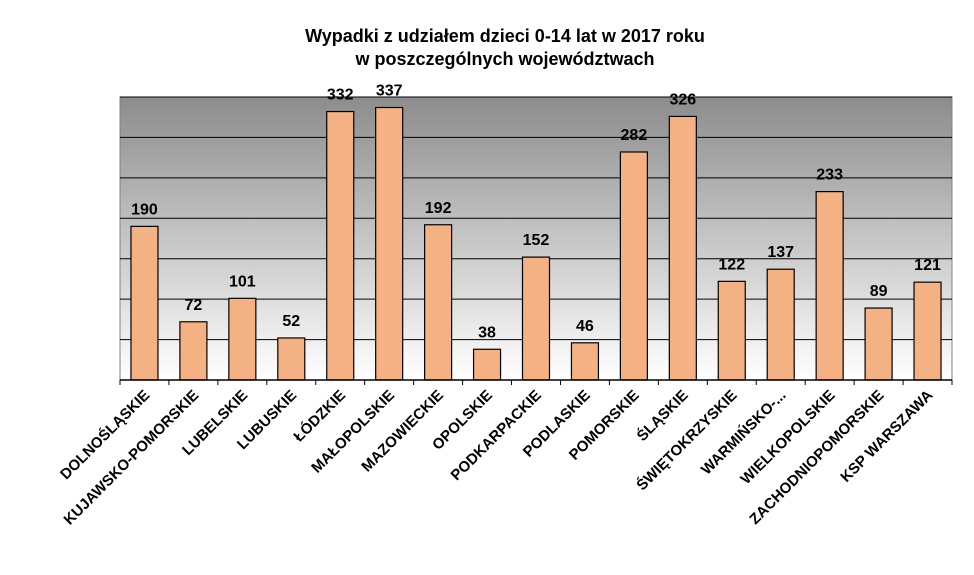  What do you see at coordinates (536, 240) in the screenshot?
I see `data-label: 152` at bounding box center [536, 240].